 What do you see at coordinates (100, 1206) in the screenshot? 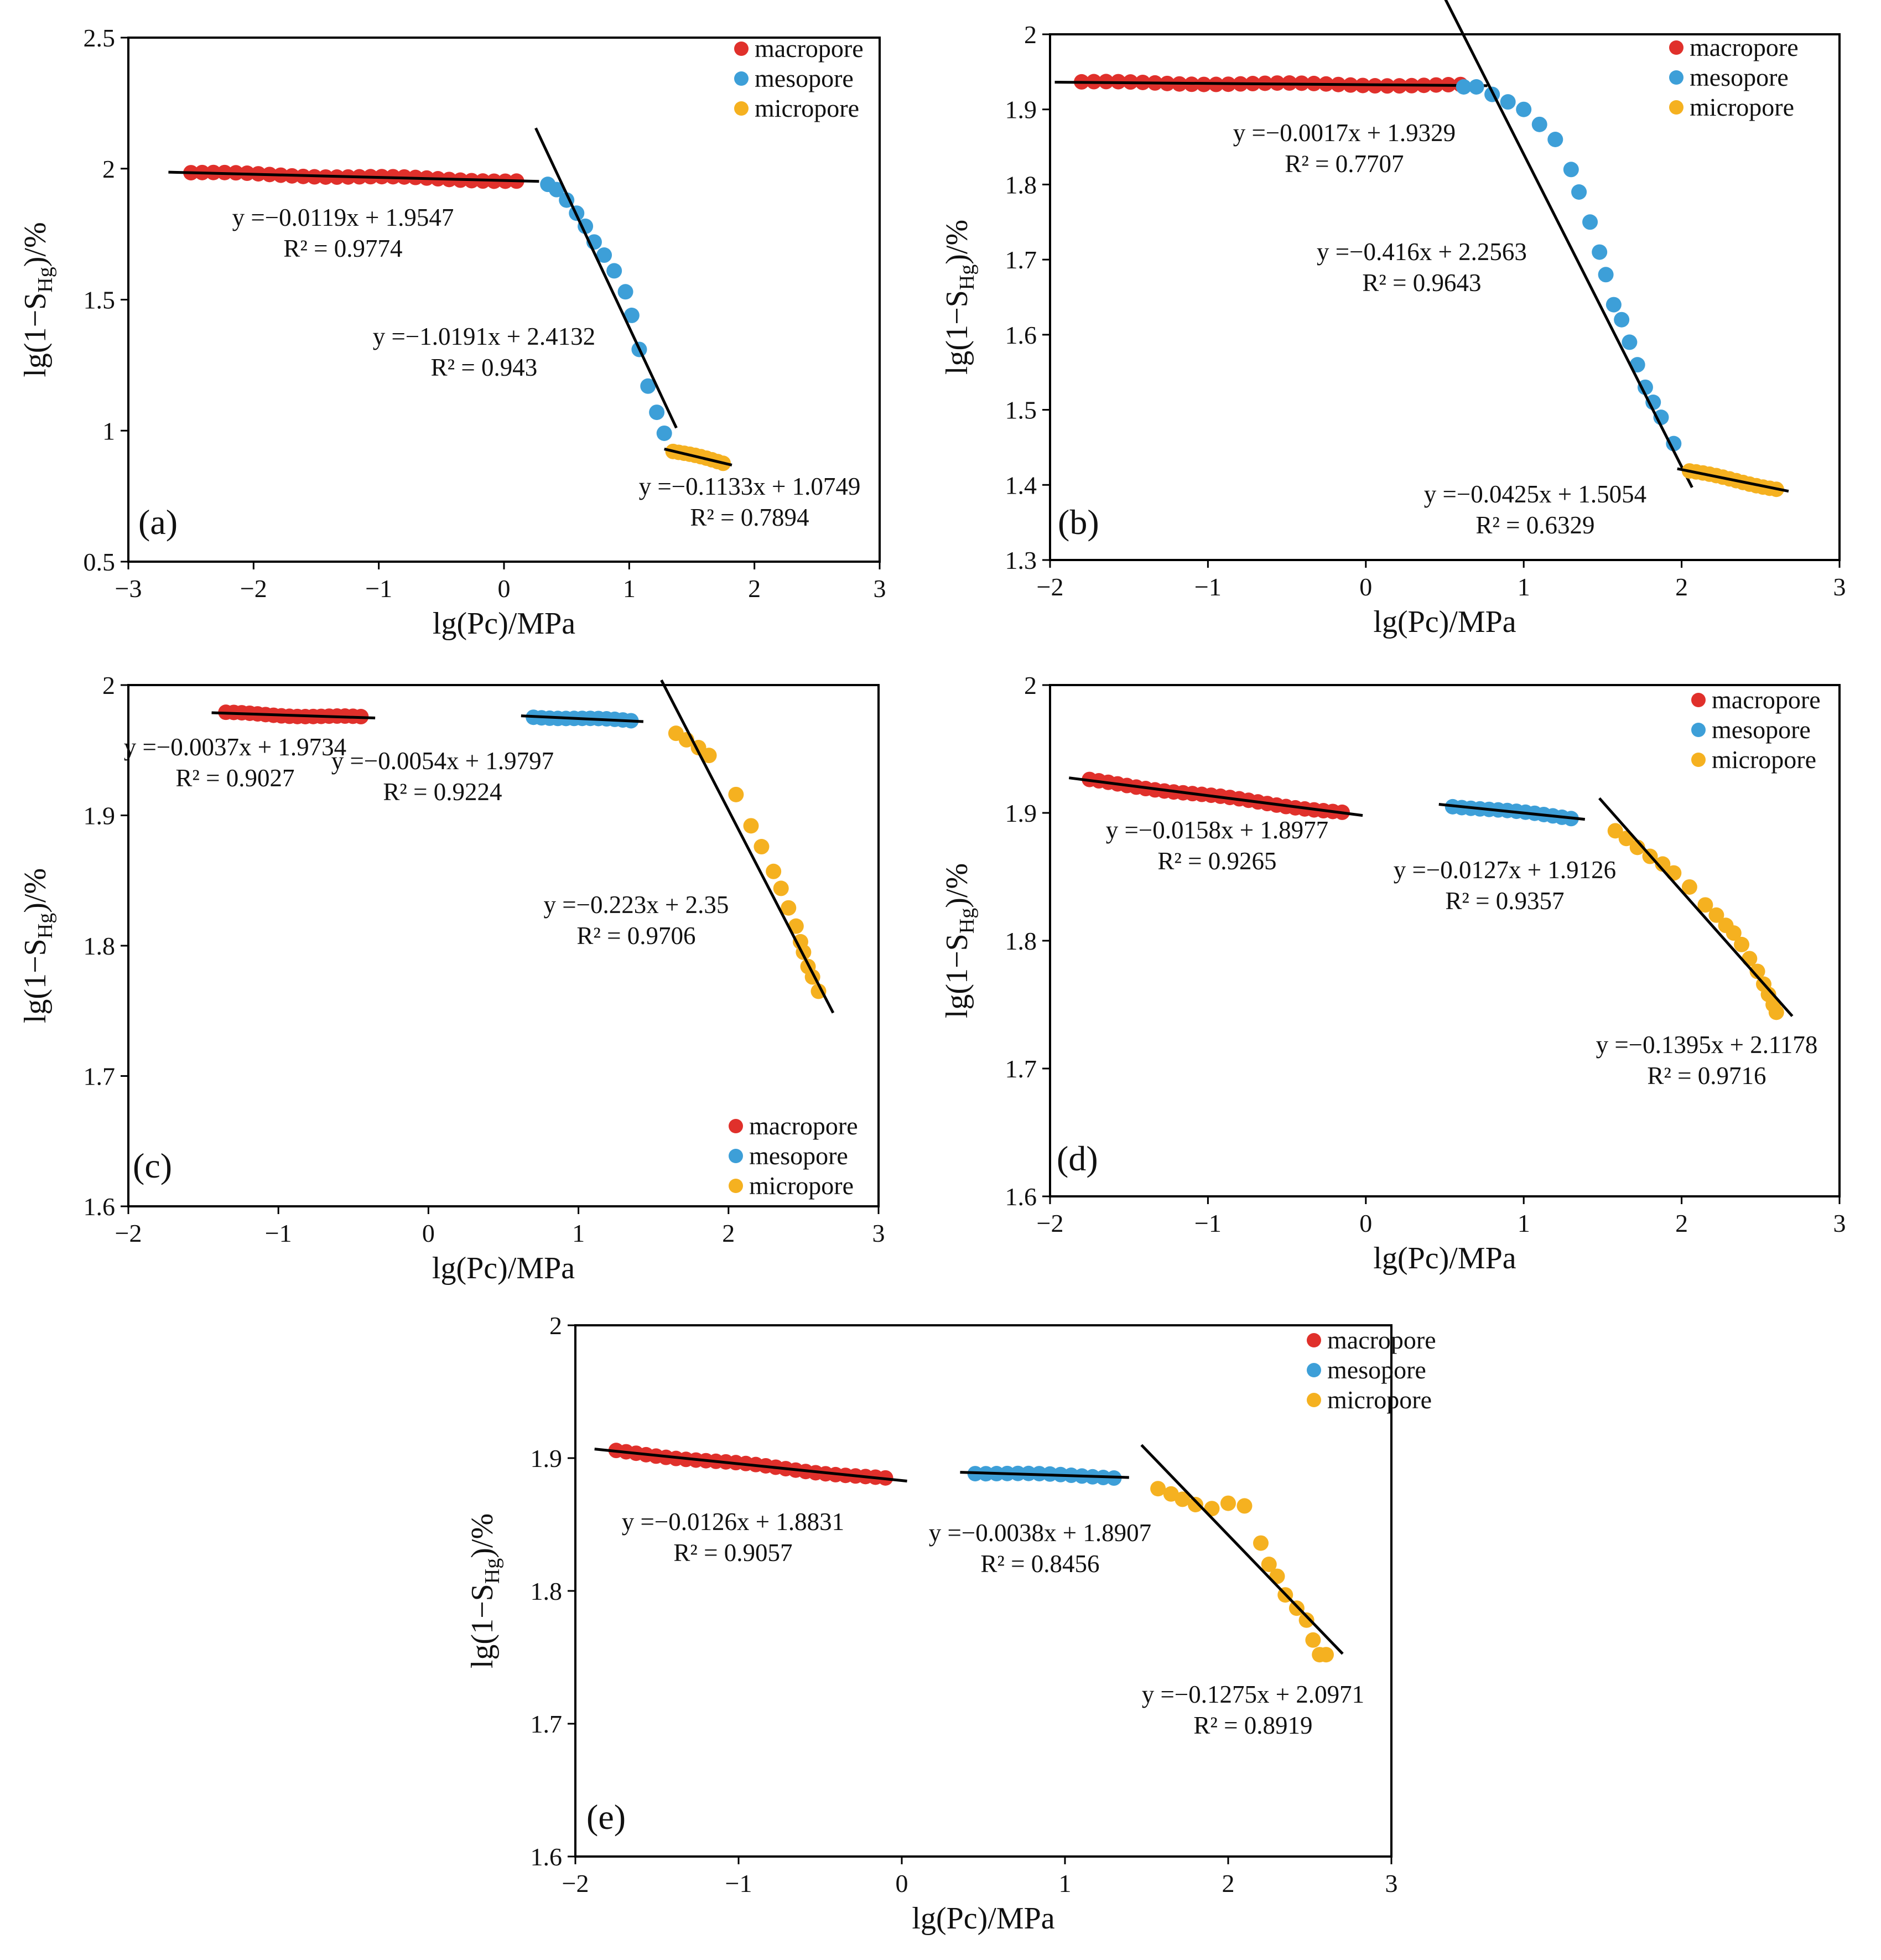
I see `y-tick-label: 1.6` at bounding box center [100, 1206].